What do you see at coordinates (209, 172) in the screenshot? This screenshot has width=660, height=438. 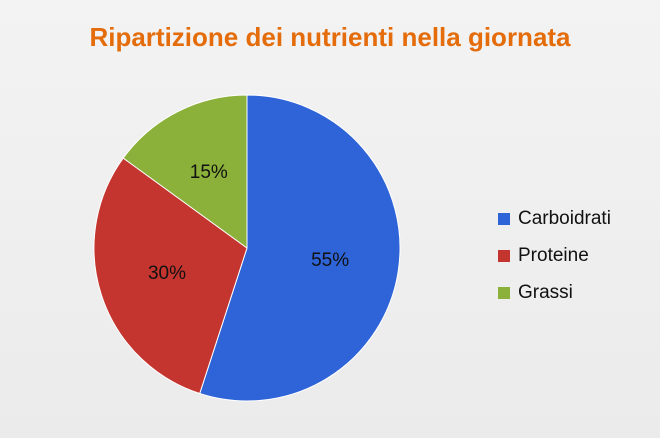 I see `slice-label-grassi: 15%` at bounding box center [209, 172].